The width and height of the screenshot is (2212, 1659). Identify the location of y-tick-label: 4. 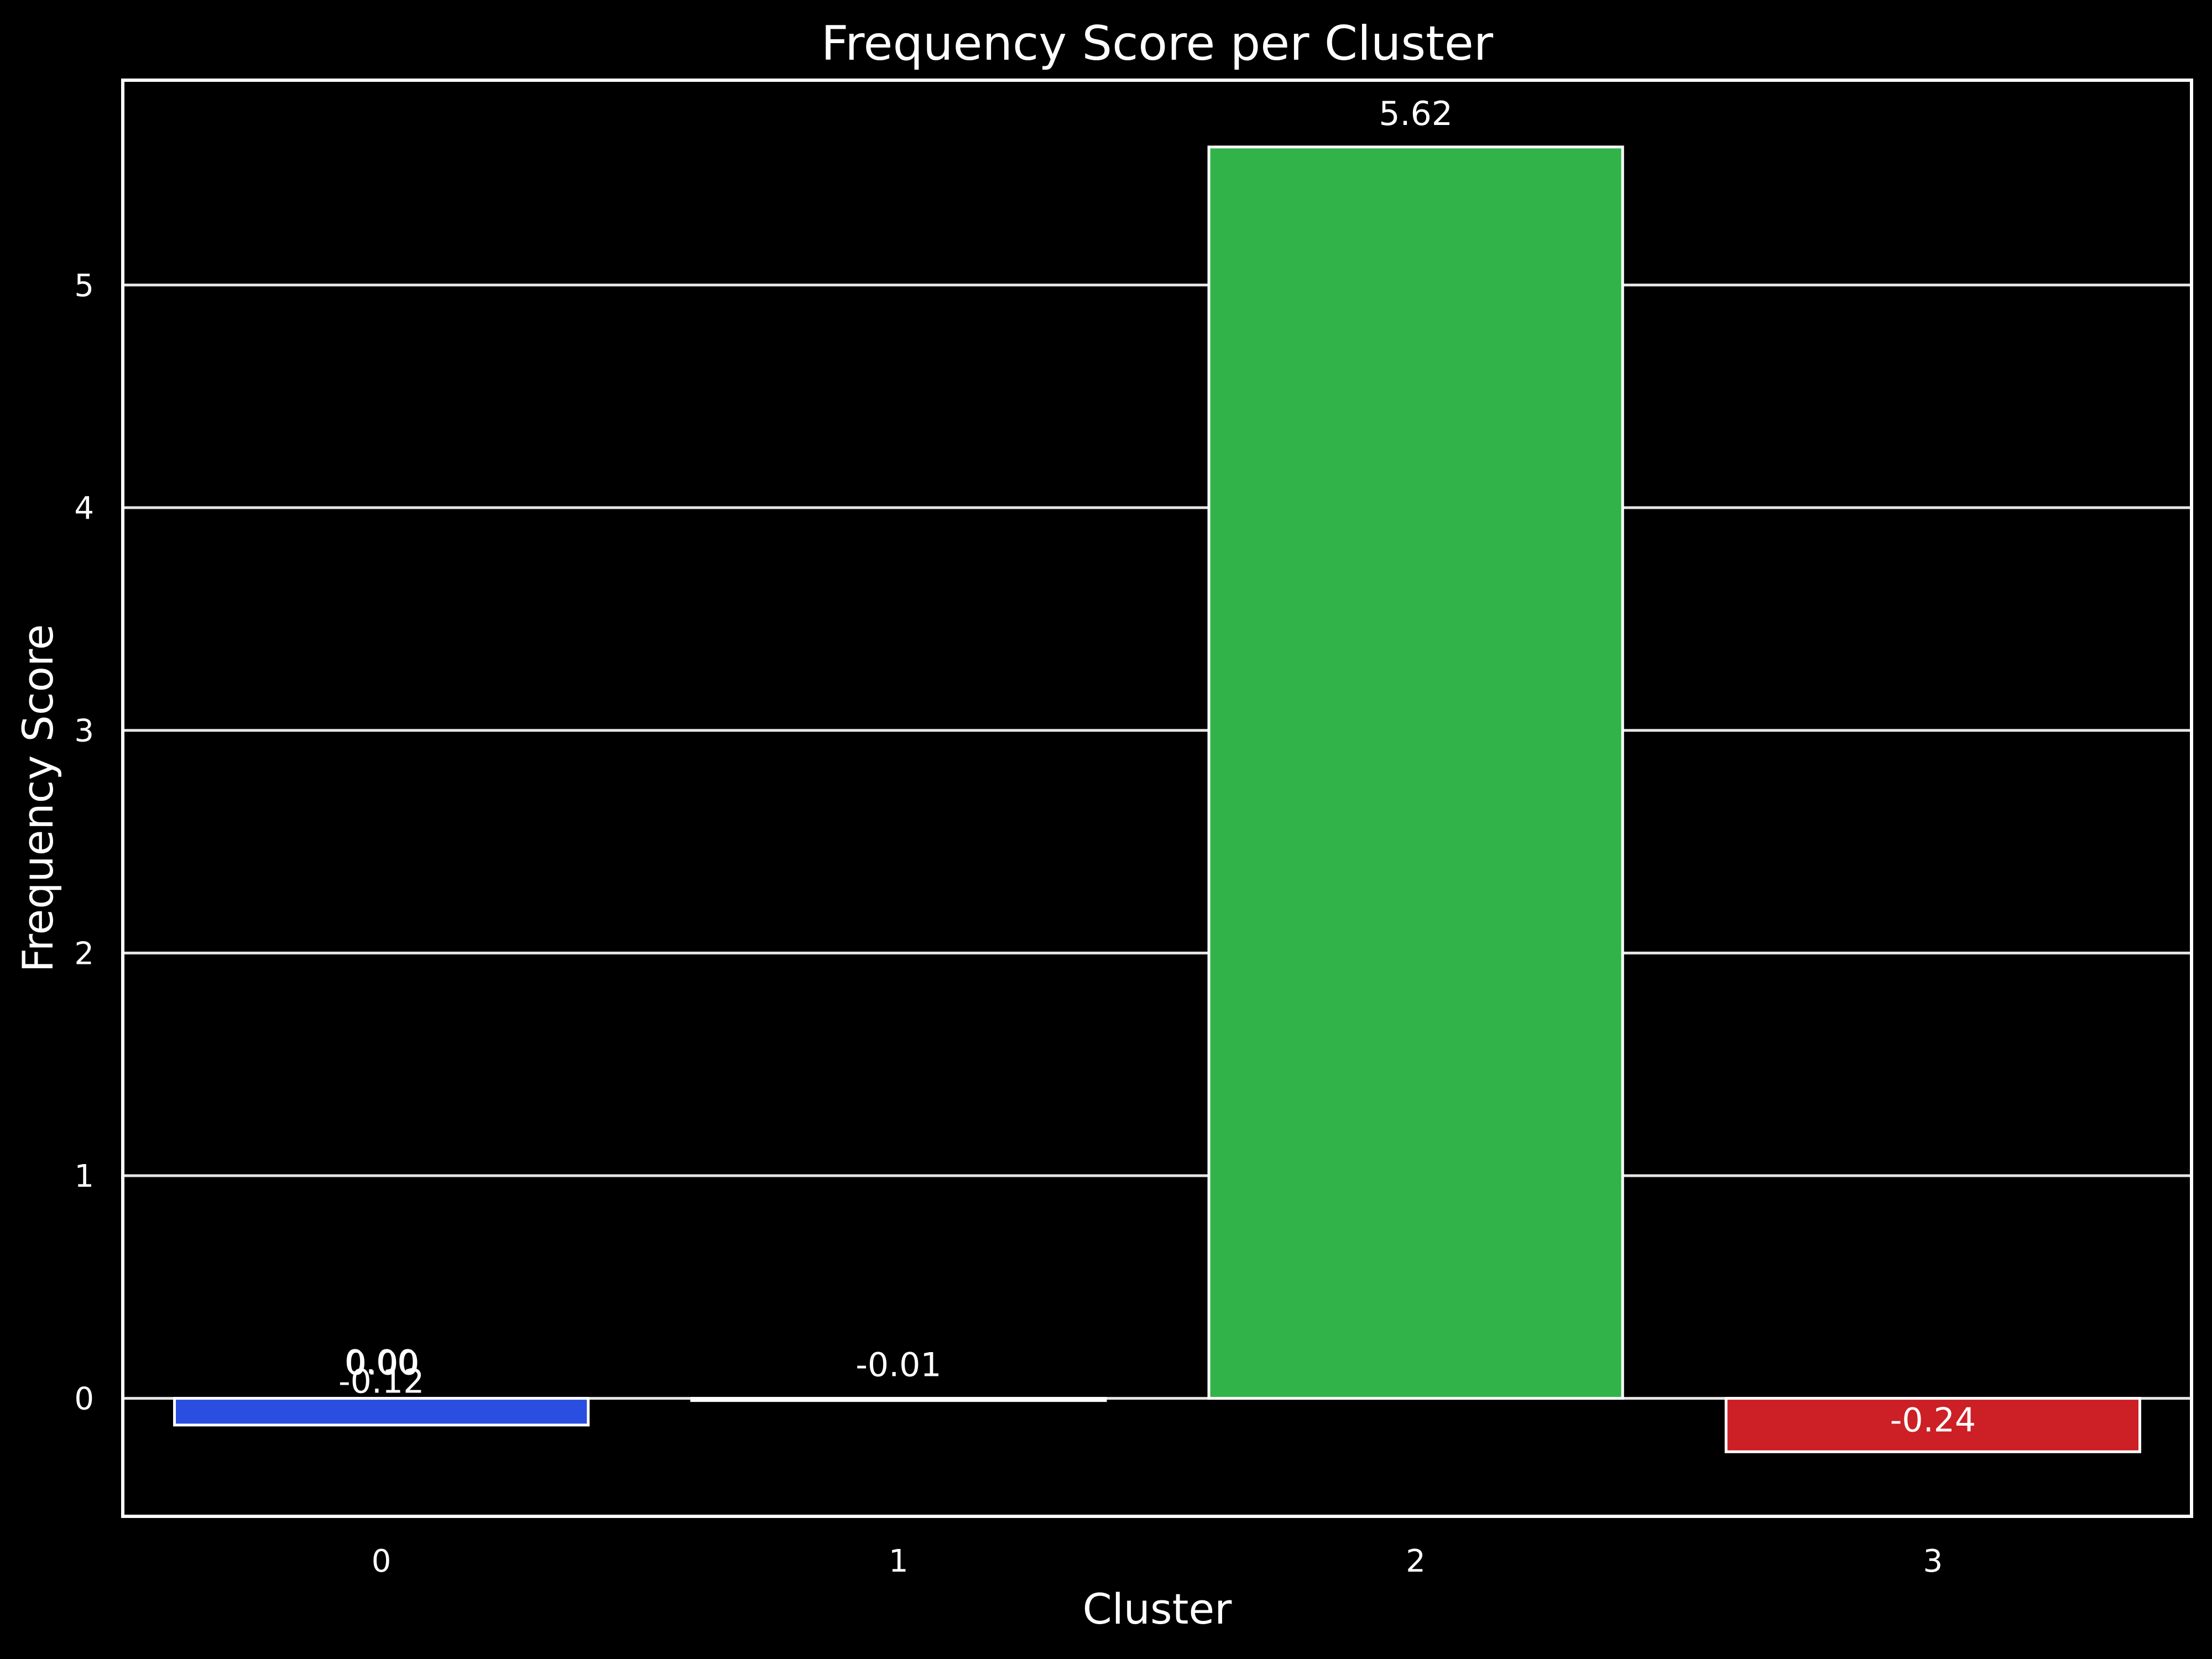
(84, 509).